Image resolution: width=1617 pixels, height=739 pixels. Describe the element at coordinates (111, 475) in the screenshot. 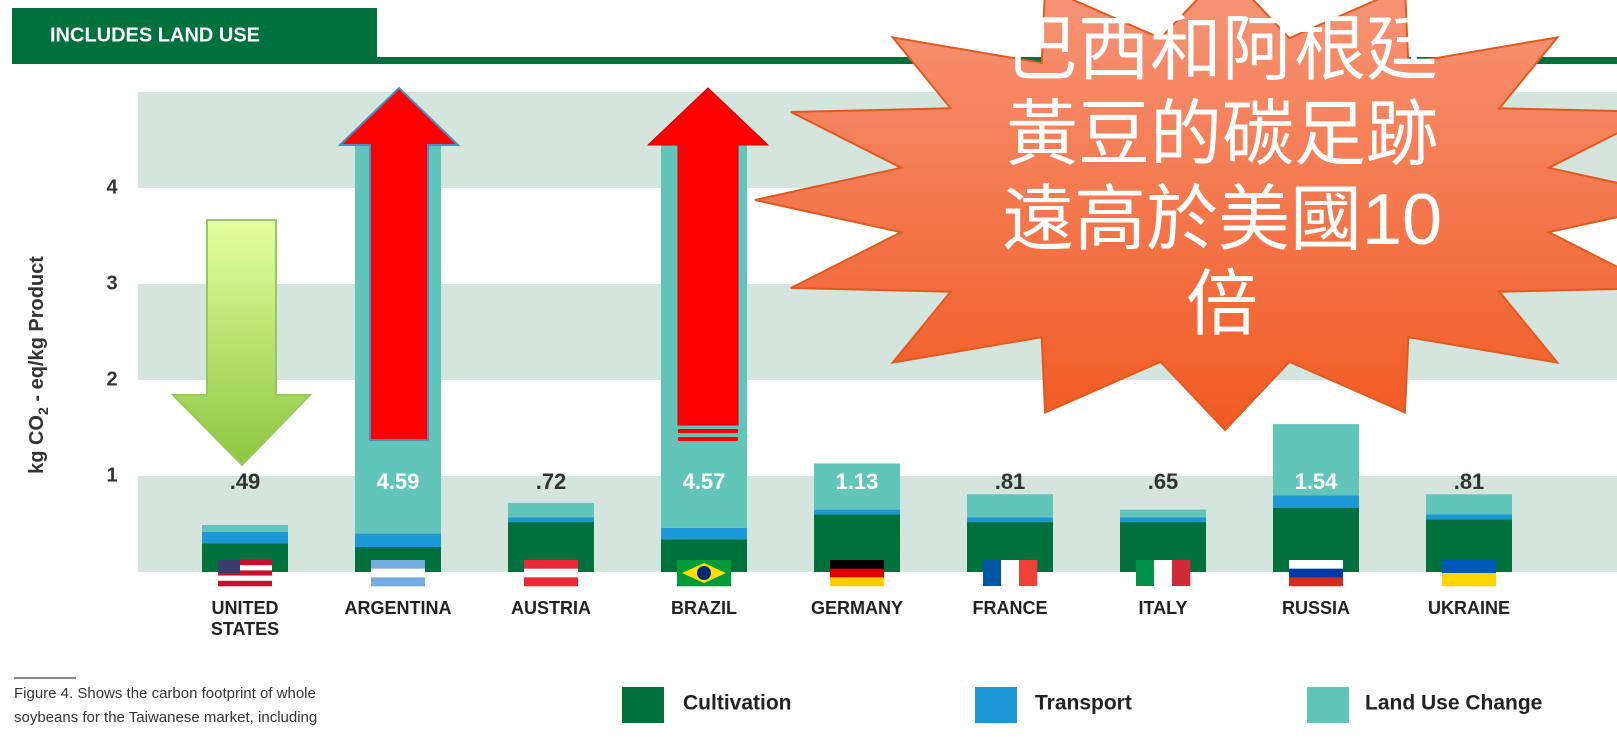

I see `y-tick-label: 1` at that location.